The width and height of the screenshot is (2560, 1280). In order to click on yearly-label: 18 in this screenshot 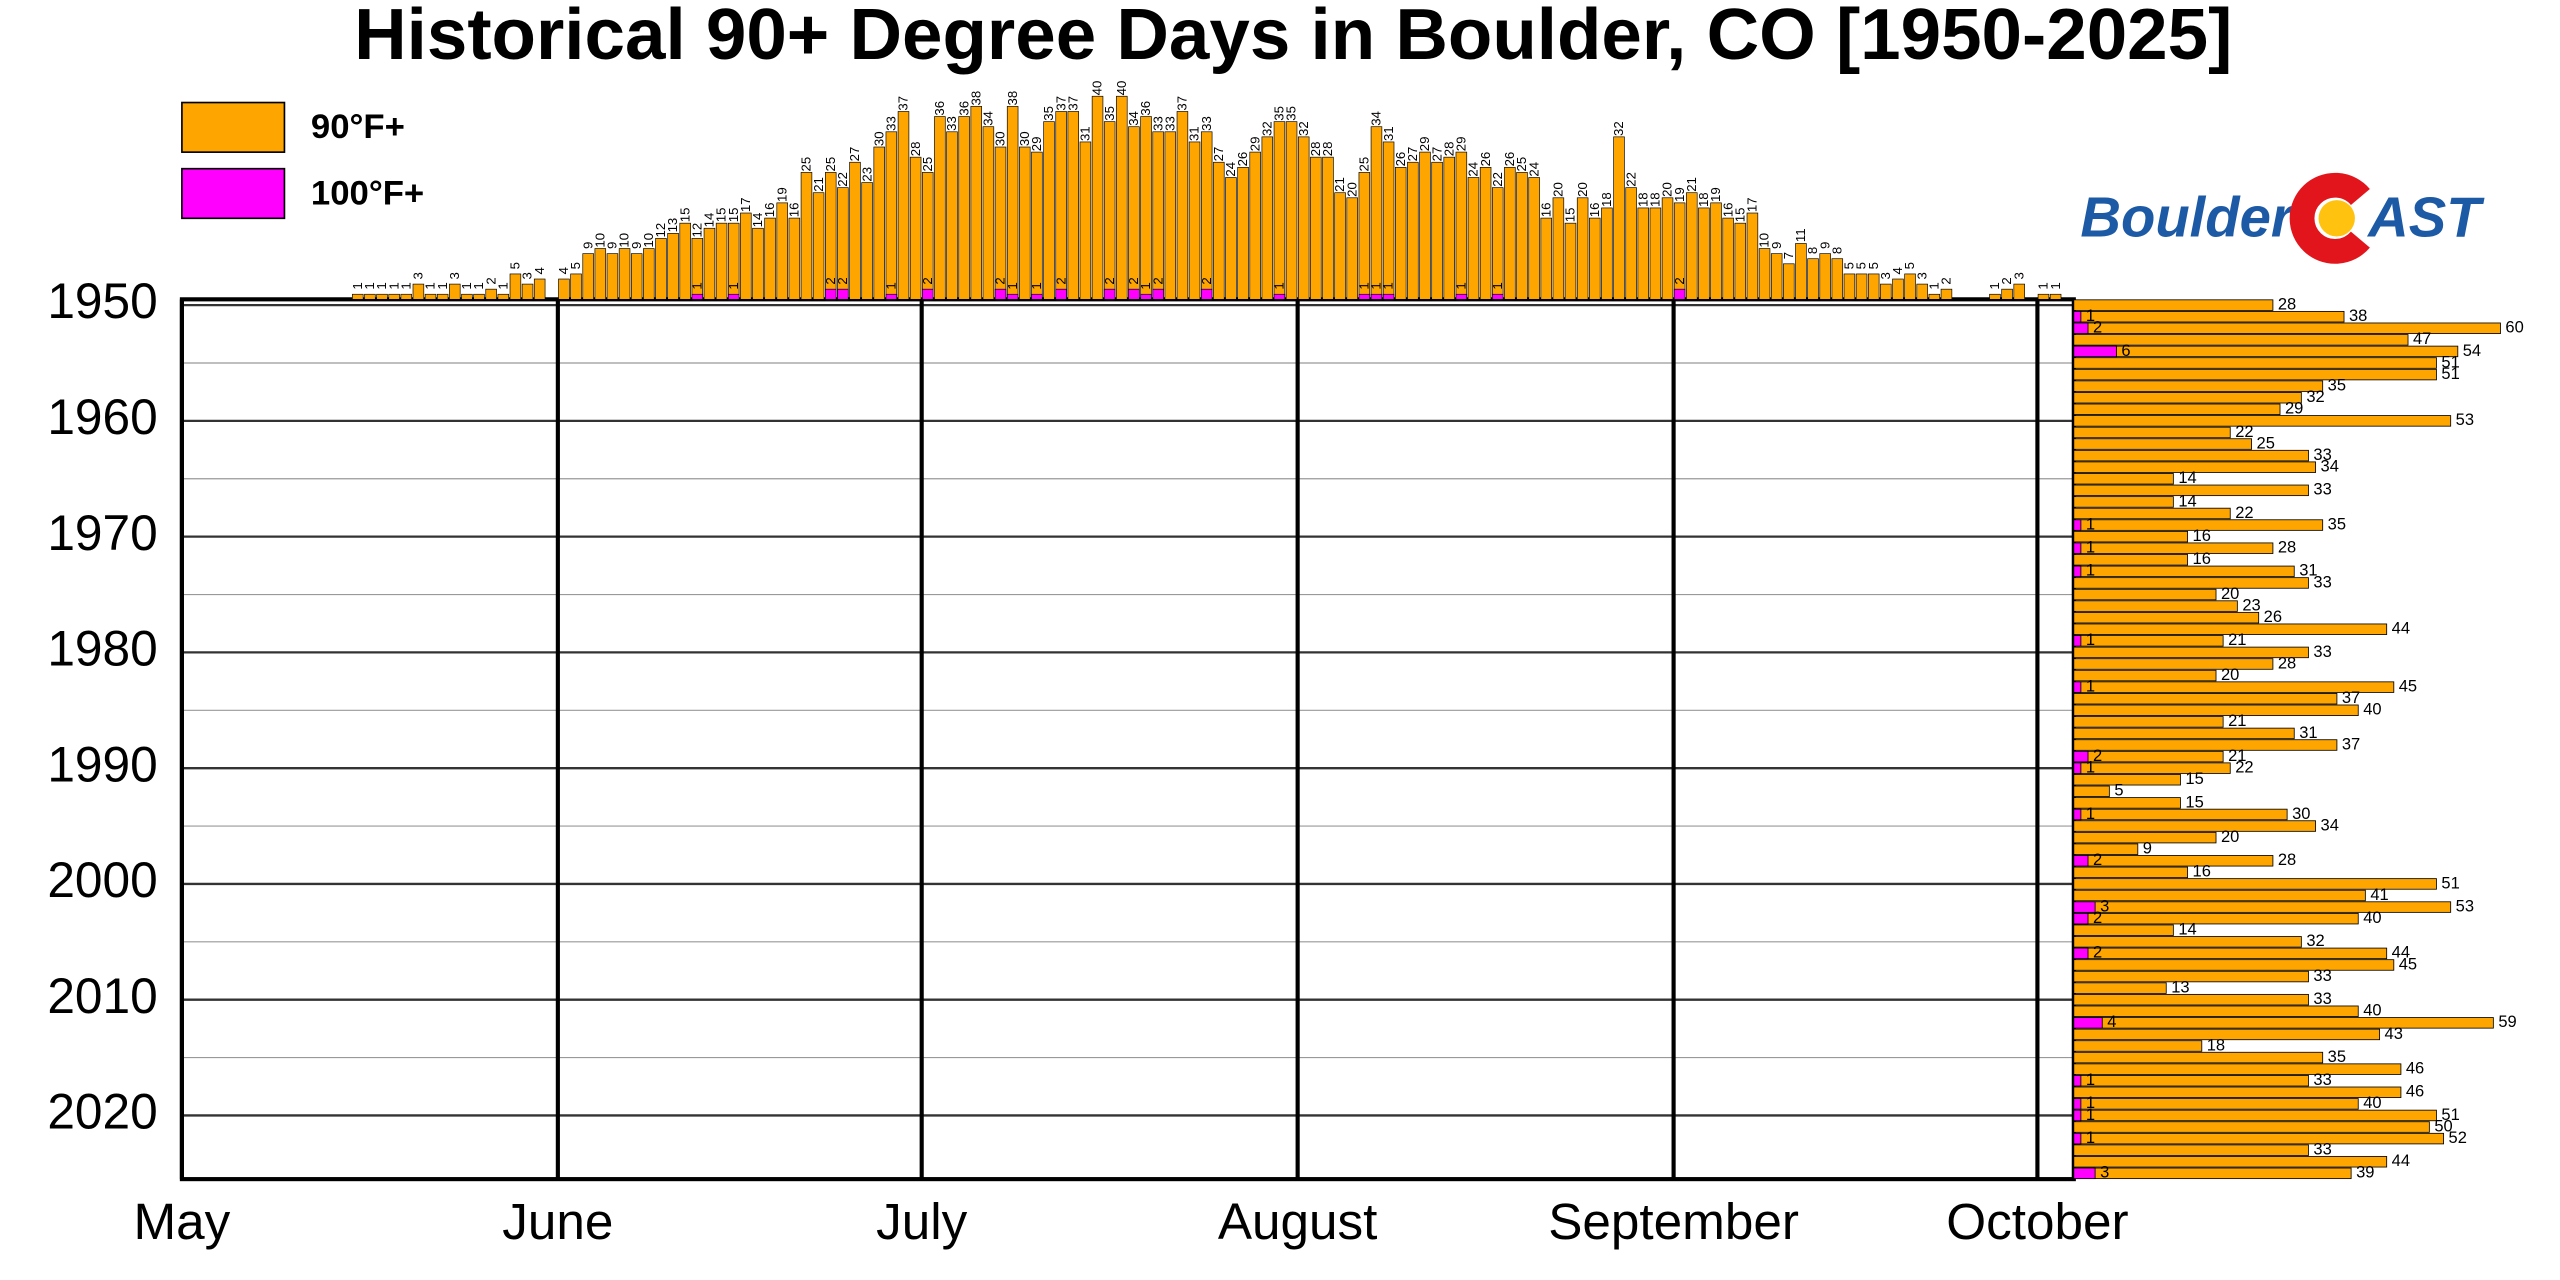, I will do `click(2216, 1044)`.